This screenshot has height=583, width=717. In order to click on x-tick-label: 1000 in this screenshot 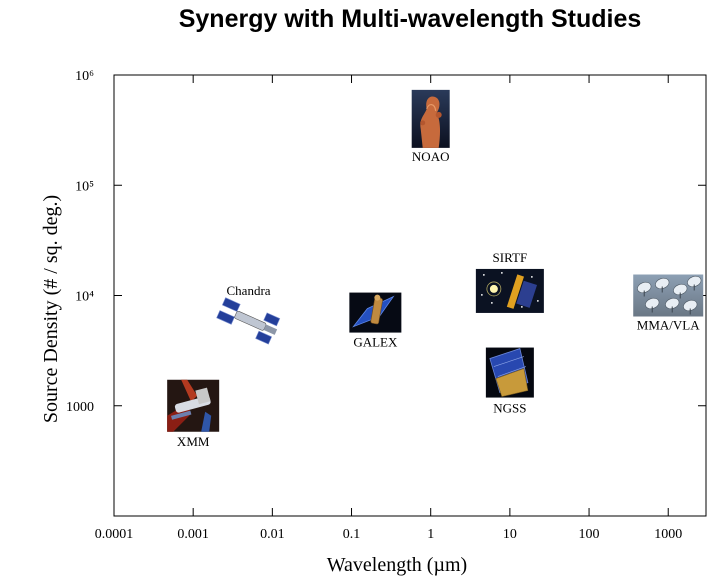, I will do `click(668, 534)`.